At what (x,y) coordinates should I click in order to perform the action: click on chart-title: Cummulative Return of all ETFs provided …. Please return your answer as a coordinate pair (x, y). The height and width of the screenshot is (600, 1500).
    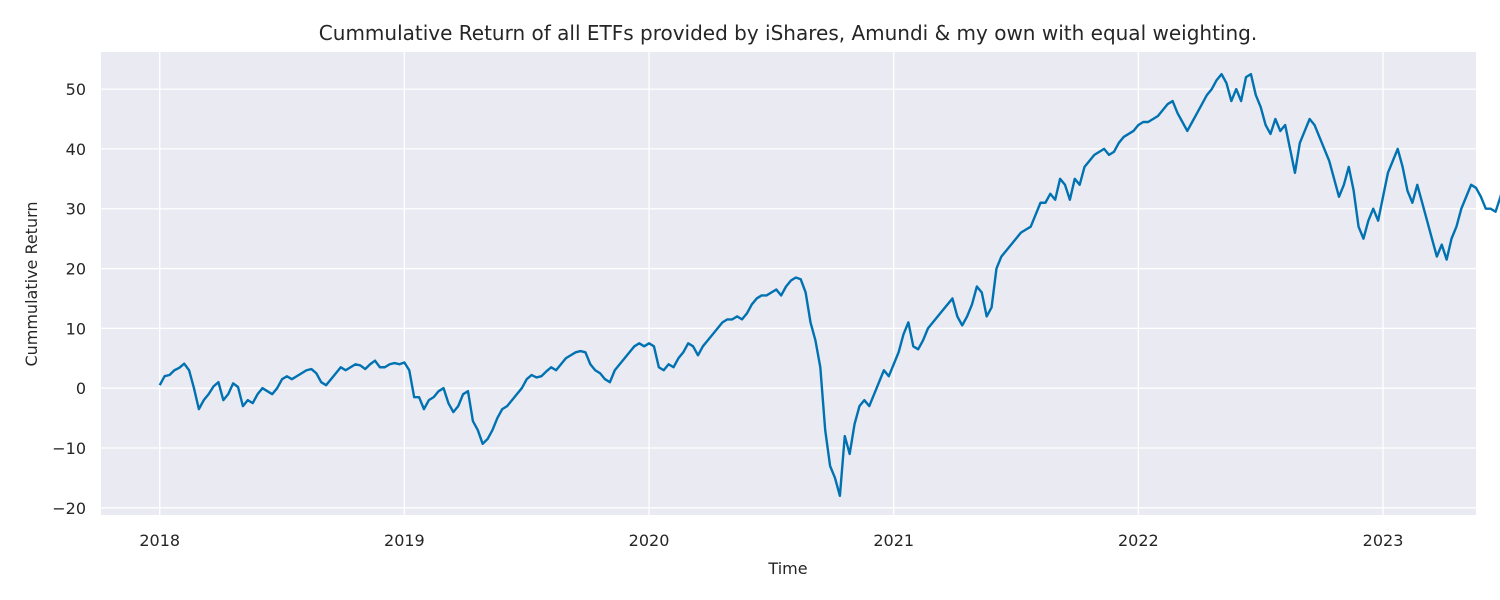
    Looking at the image, I should click on (788, 33).